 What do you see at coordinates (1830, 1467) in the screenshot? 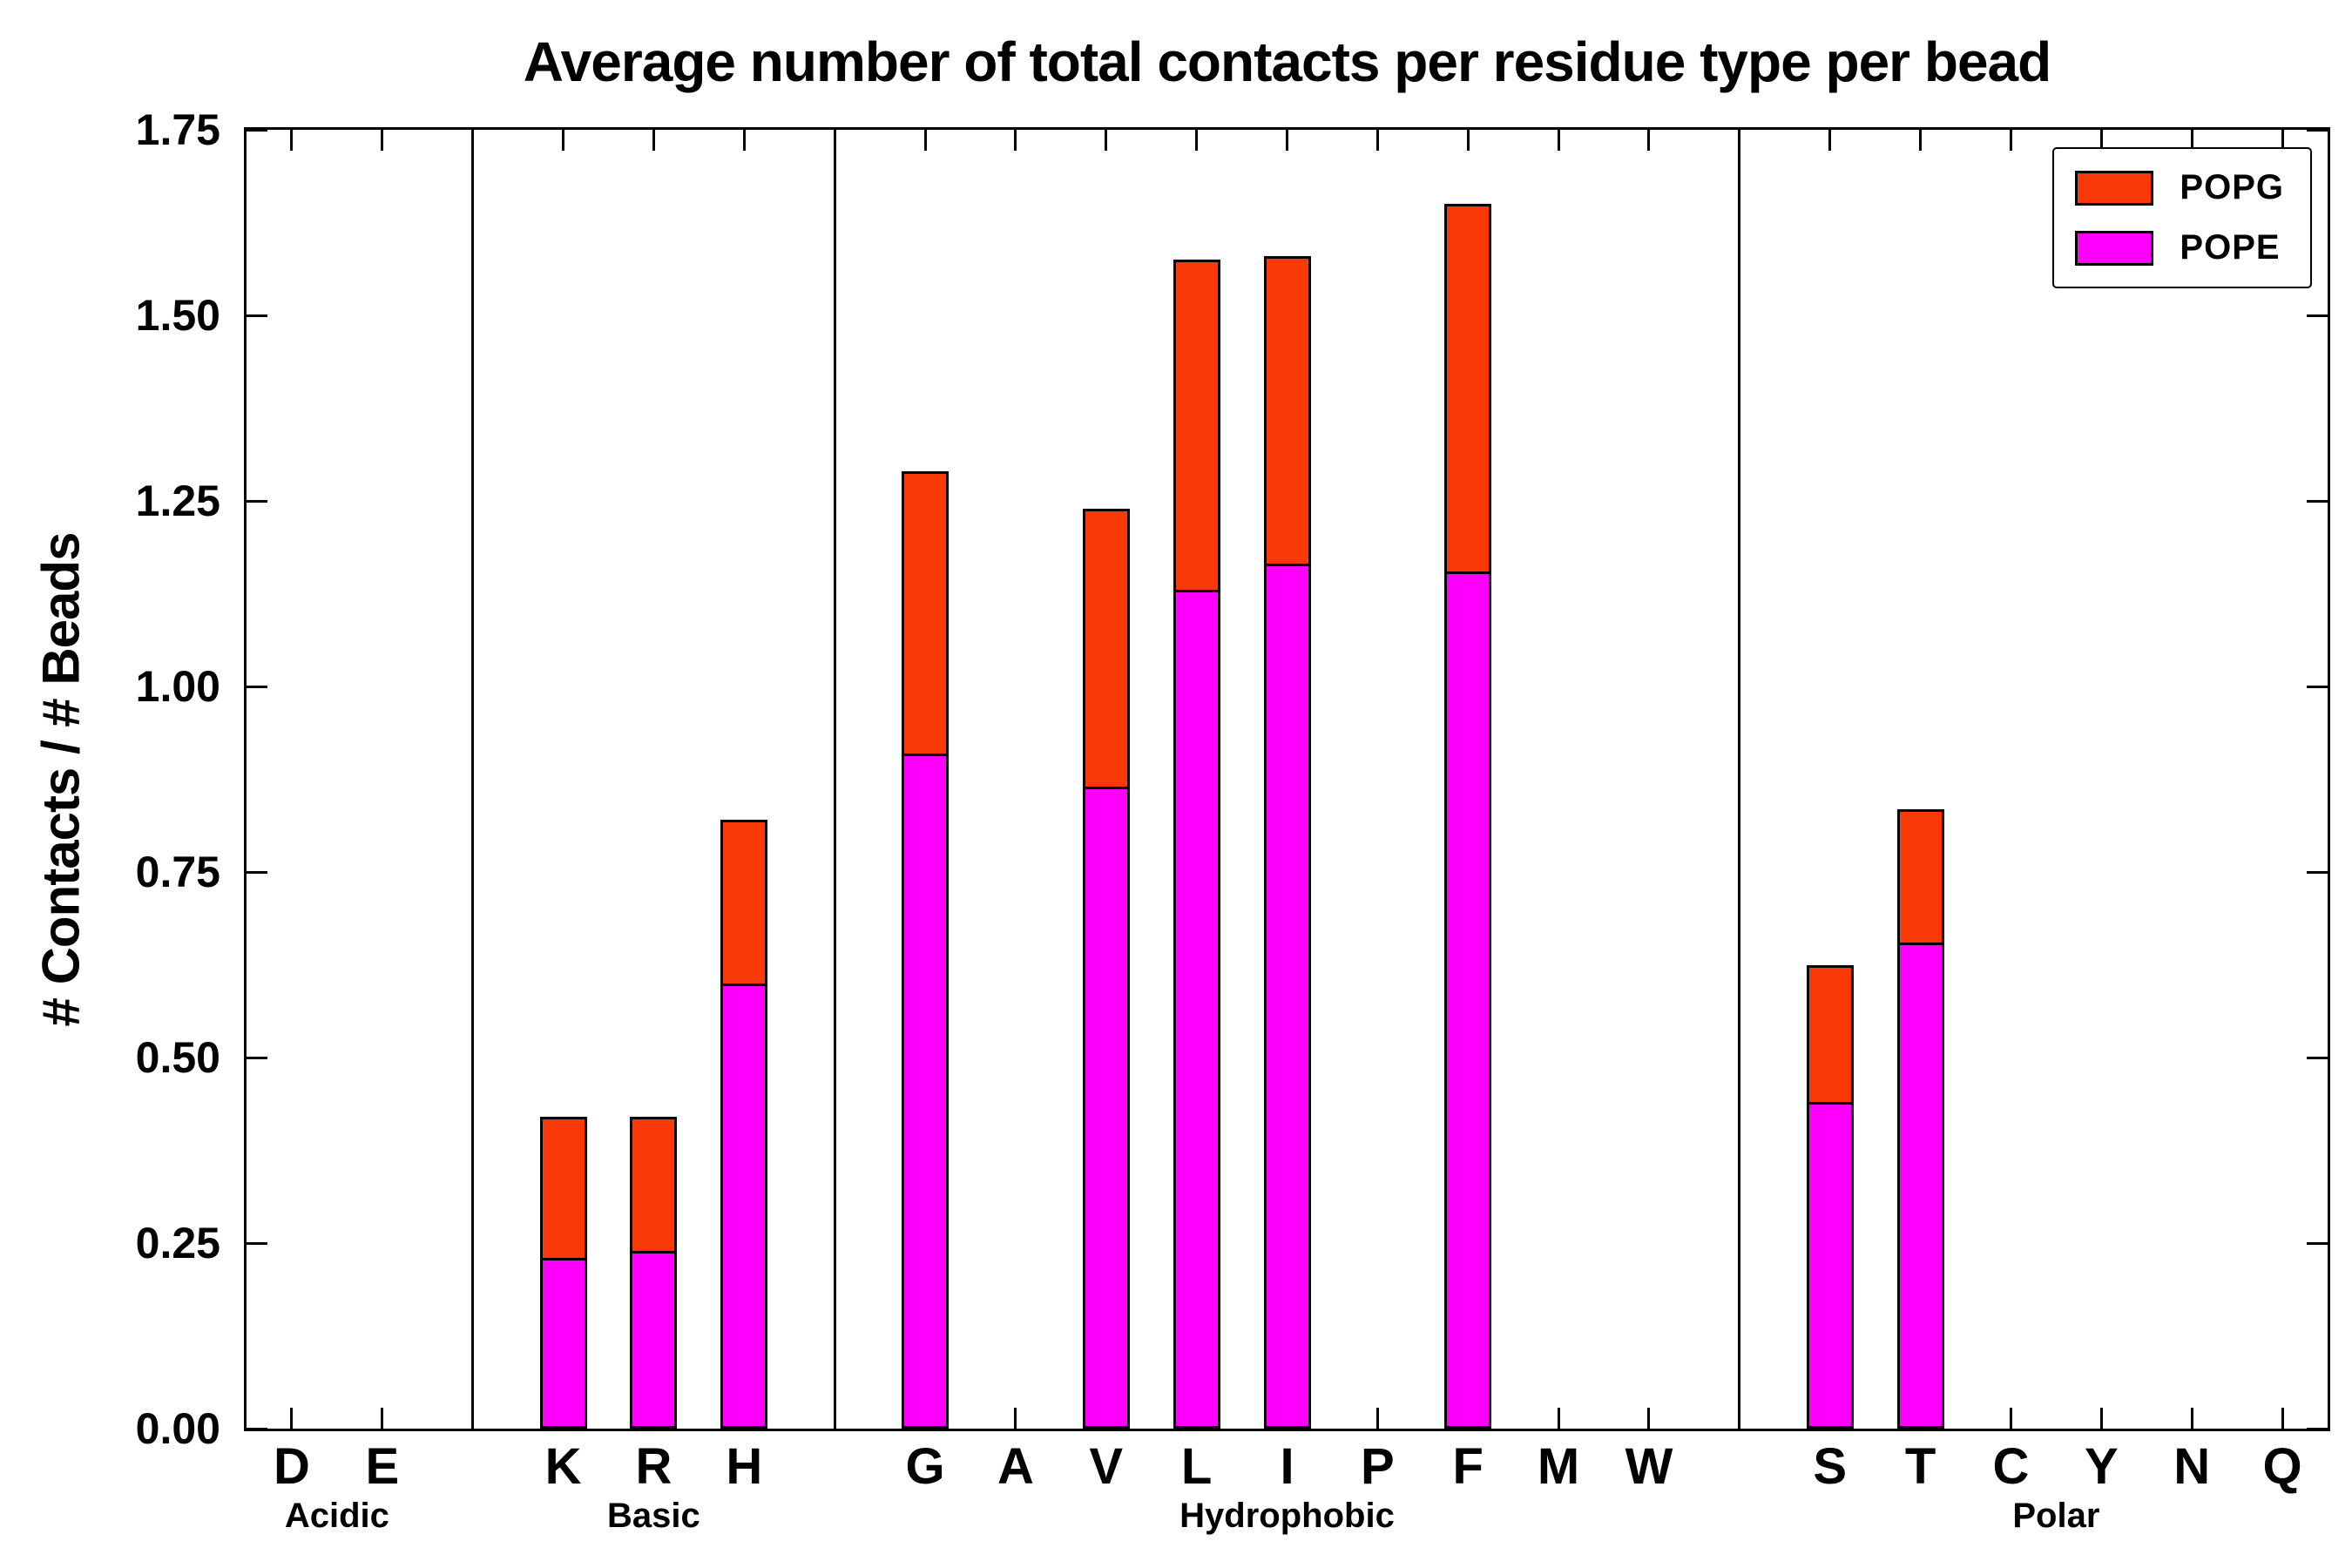
I see `x-tick-label-S: S` at bounding box center [1830, 1467].